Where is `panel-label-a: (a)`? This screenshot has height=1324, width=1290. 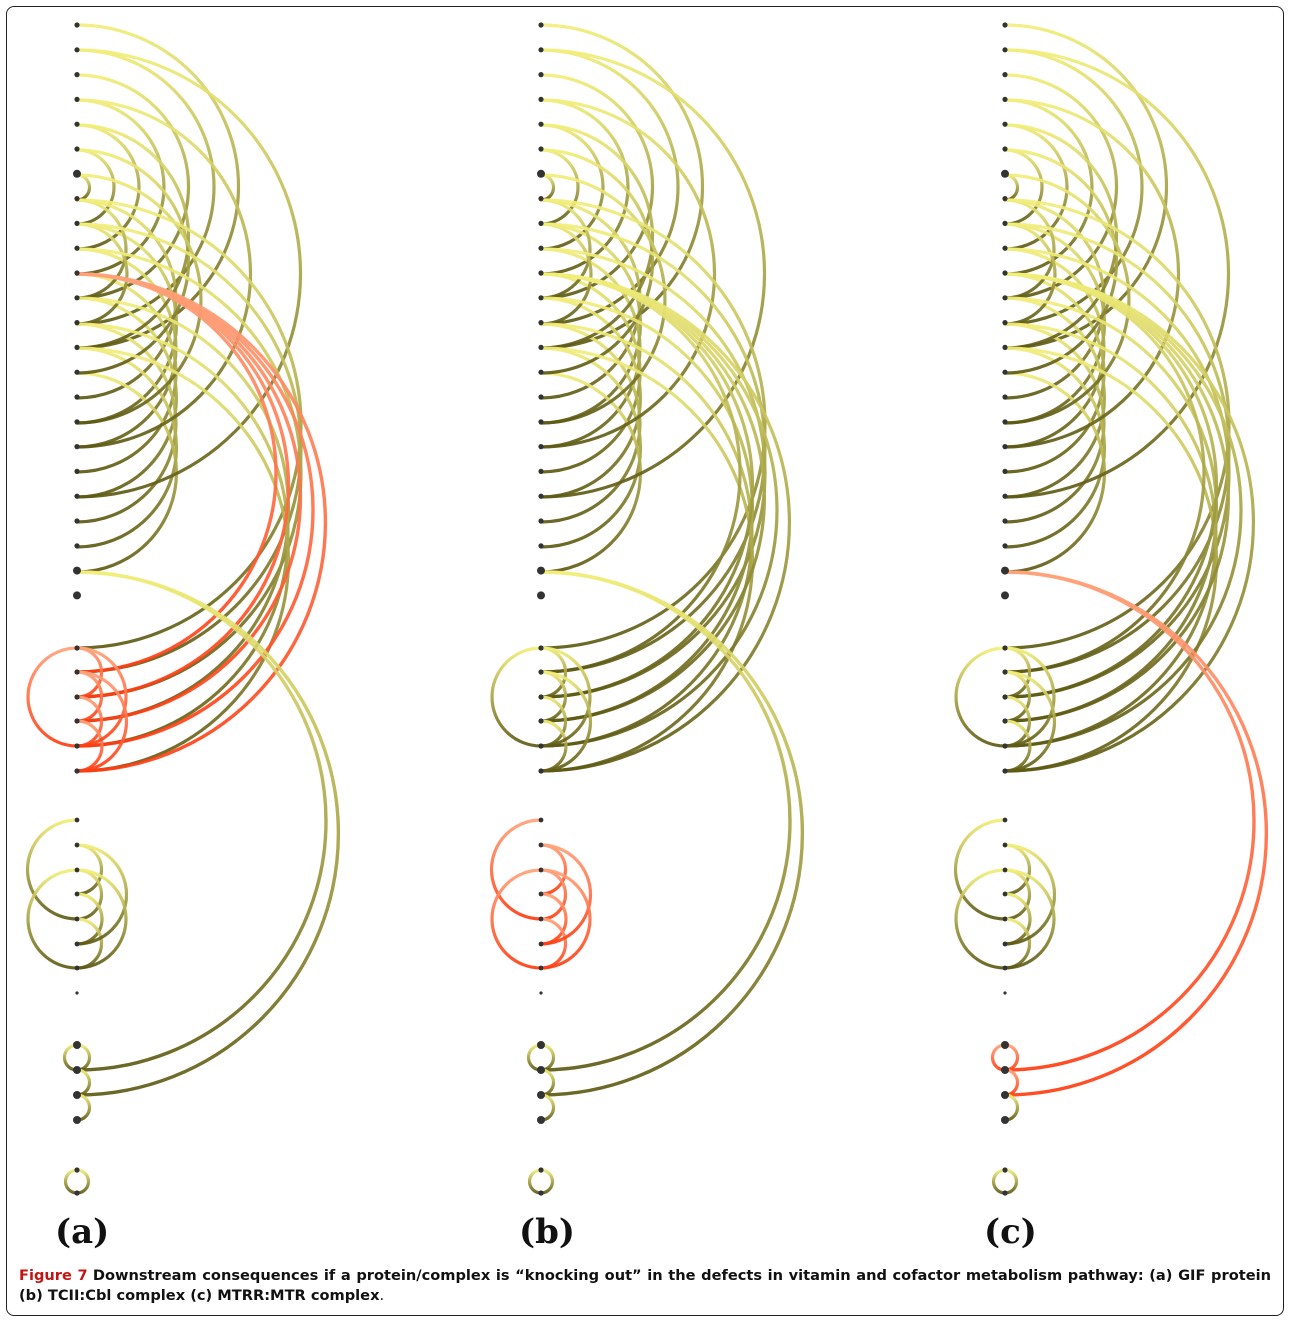 panel-label-a: (a) is located at coordinates (82, 1232).